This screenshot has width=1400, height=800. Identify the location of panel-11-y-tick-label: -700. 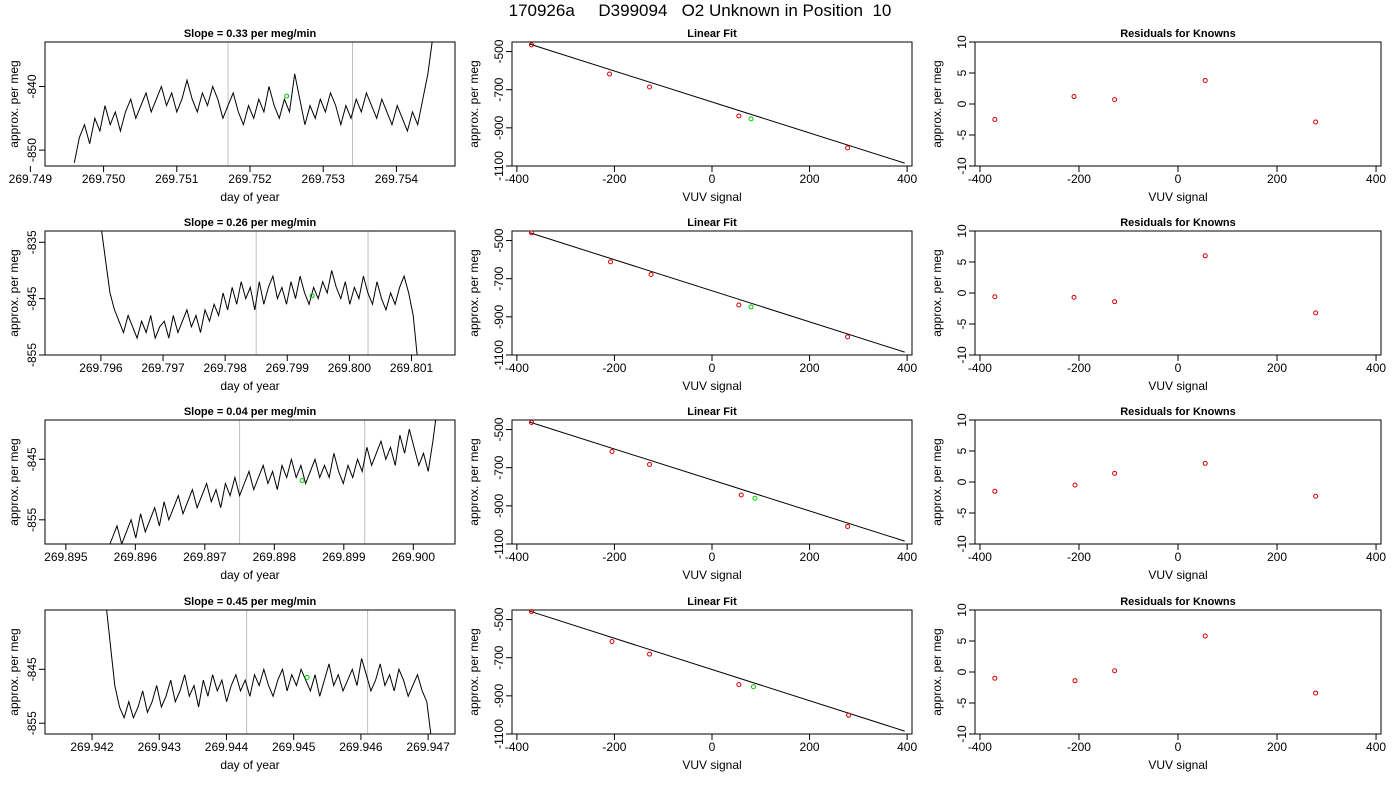
(499, 657).